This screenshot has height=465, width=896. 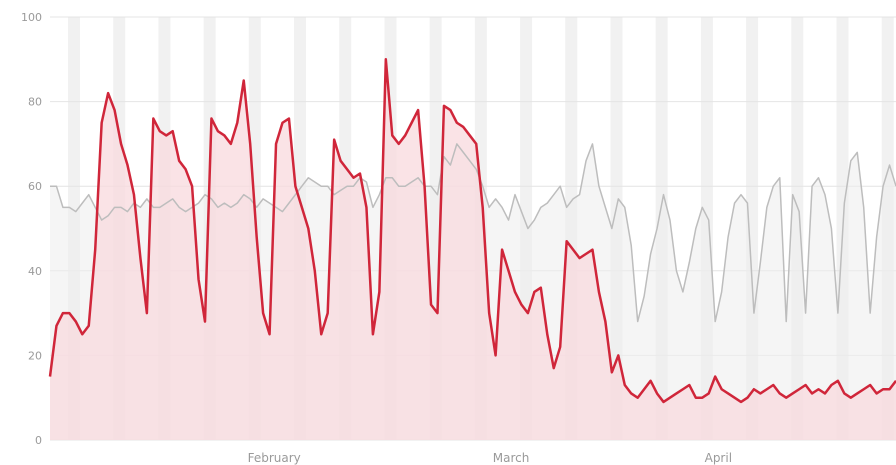 I want to click on y-tick-label-80: 80, so click(x=35, y=102).